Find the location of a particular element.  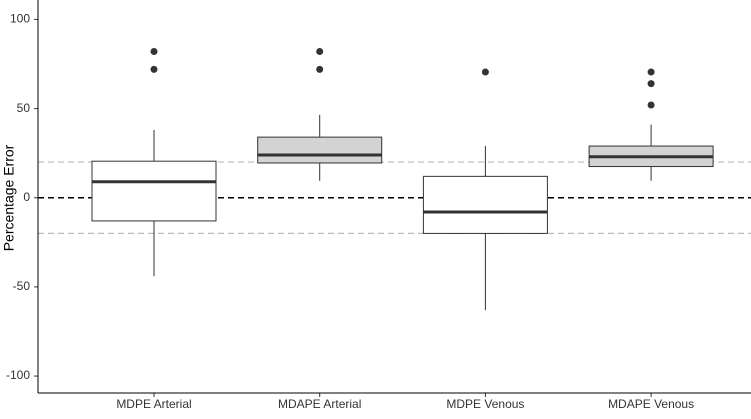

x-tick-label: MDPE Venous is located at coordinates (485, 404).